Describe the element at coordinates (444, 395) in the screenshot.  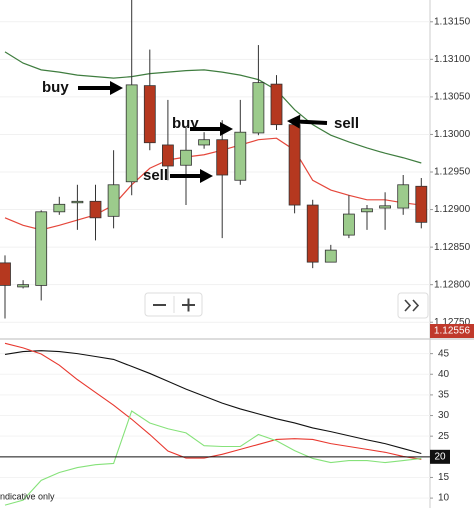
I see `y-tick-label: 35` at that location.